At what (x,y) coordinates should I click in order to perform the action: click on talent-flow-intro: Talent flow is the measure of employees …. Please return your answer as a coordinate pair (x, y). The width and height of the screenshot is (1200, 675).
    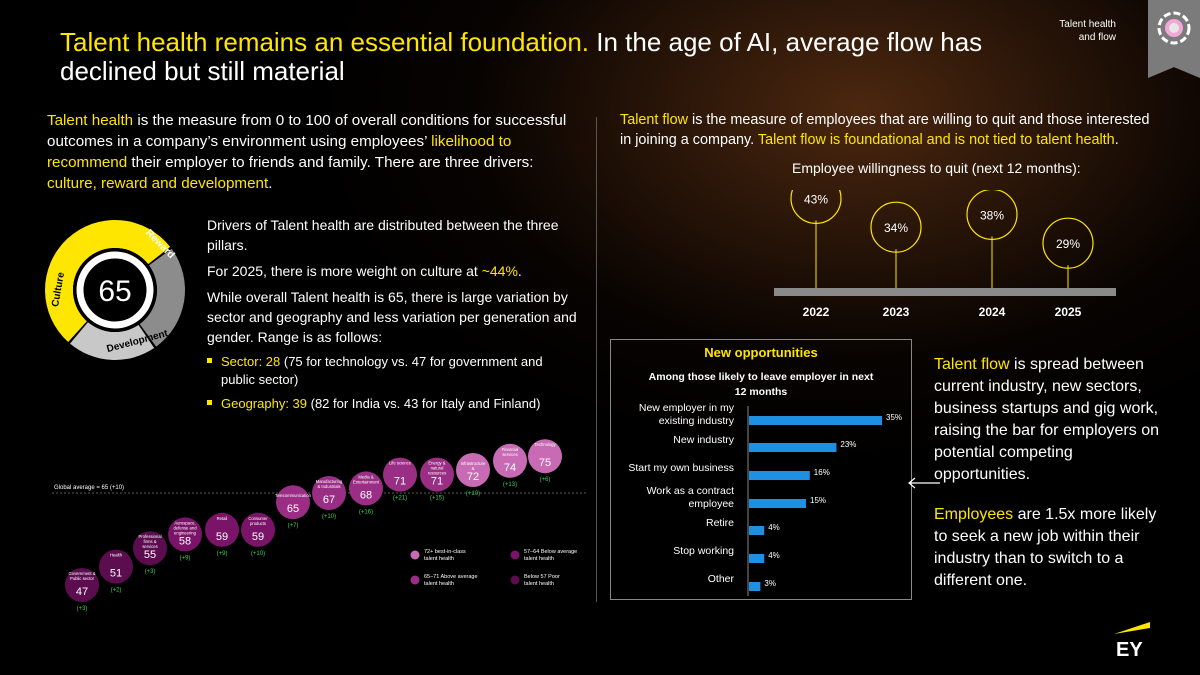
    Looking at the image, I should click on (890, 130).